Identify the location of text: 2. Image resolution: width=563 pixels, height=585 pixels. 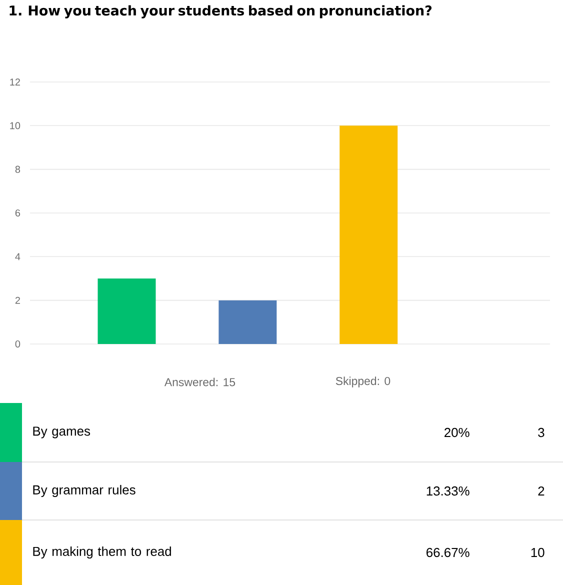
(541, 491).